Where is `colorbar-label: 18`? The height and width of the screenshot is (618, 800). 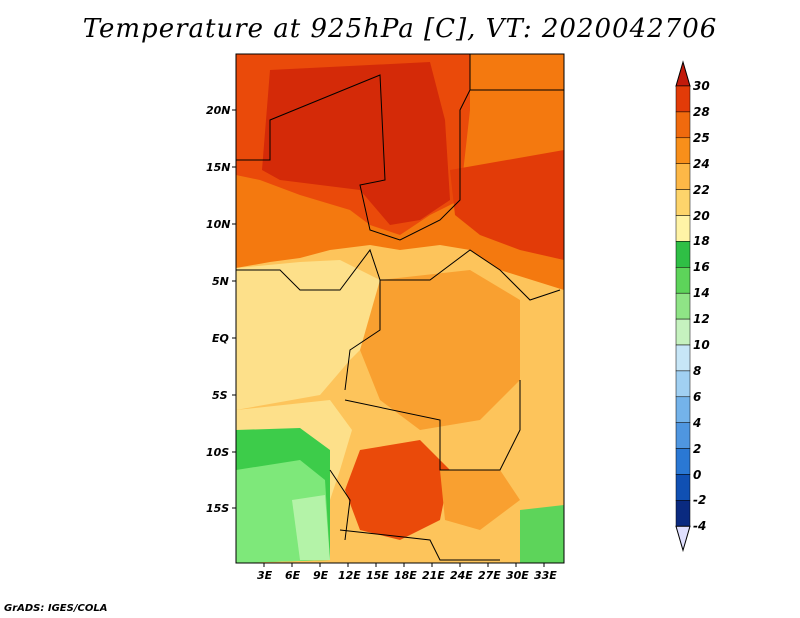
colorbar-label: 18 is located at coordinates (701, 241).